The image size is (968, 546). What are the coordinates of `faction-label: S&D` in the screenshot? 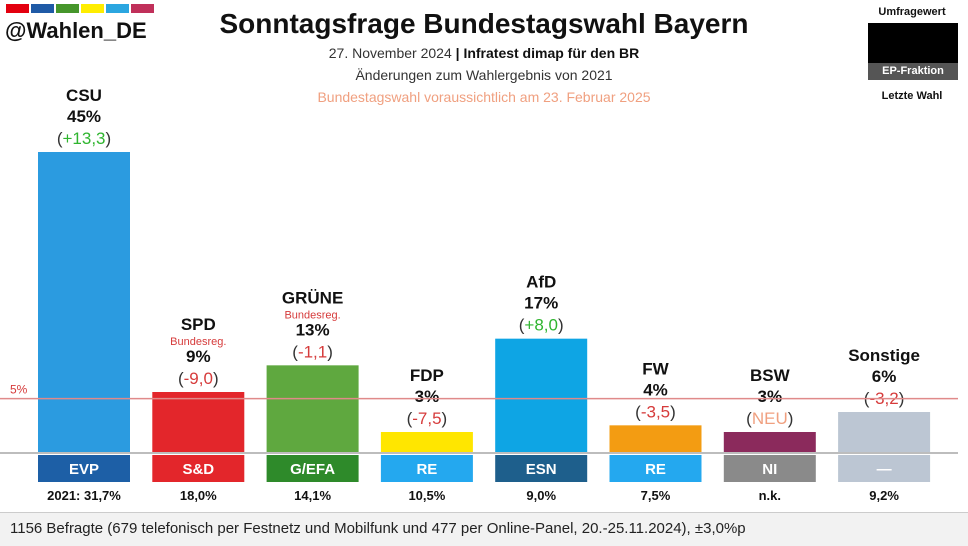 It's located at (198, 469).